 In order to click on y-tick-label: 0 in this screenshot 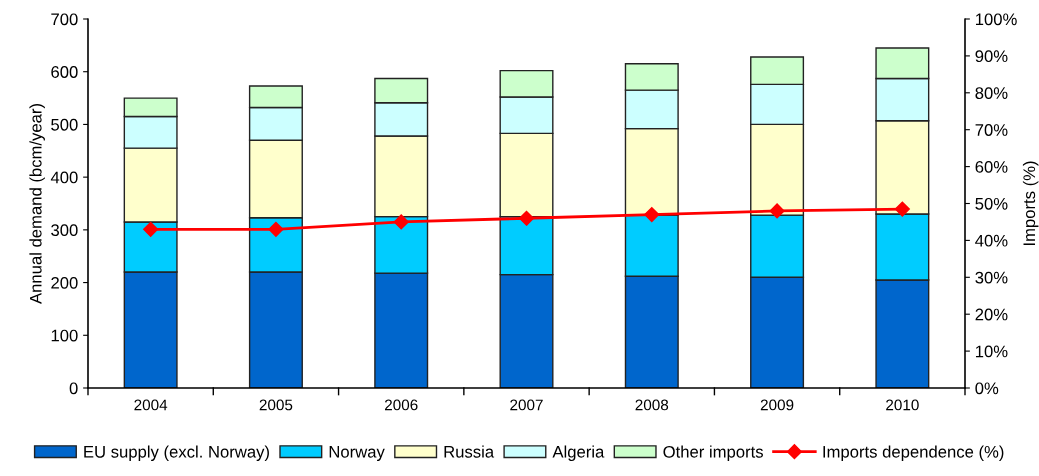, I will do `click(73, 388)`.